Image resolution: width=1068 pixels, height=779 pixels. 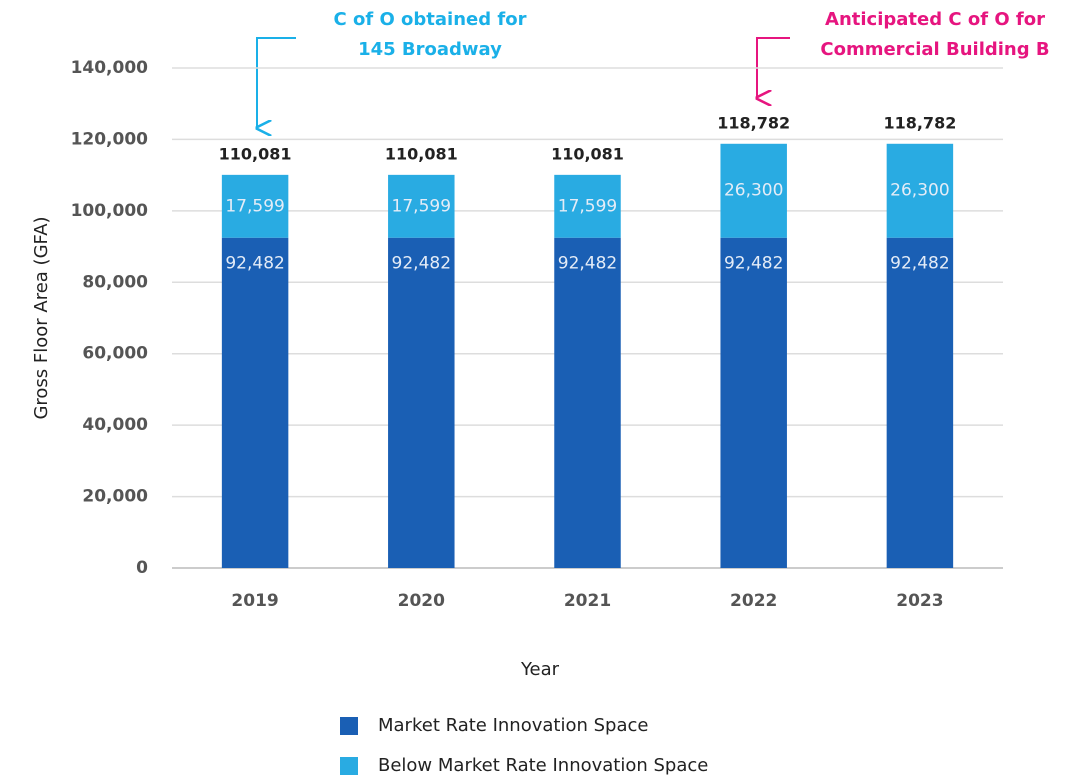 I want to click on y-tick-label: 140,000, so click(x=110, y=68).